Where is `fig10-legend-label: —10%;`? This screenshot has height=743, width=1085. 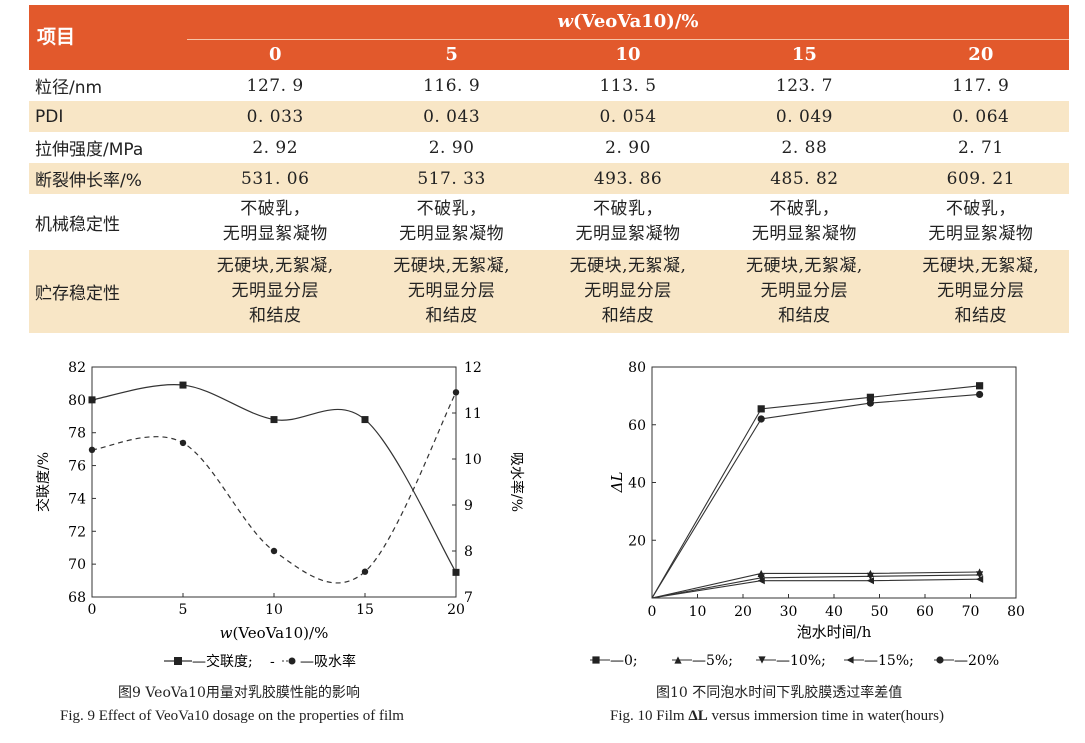
fig10-legend-label: —10%; is located at coordinates (801, 661).